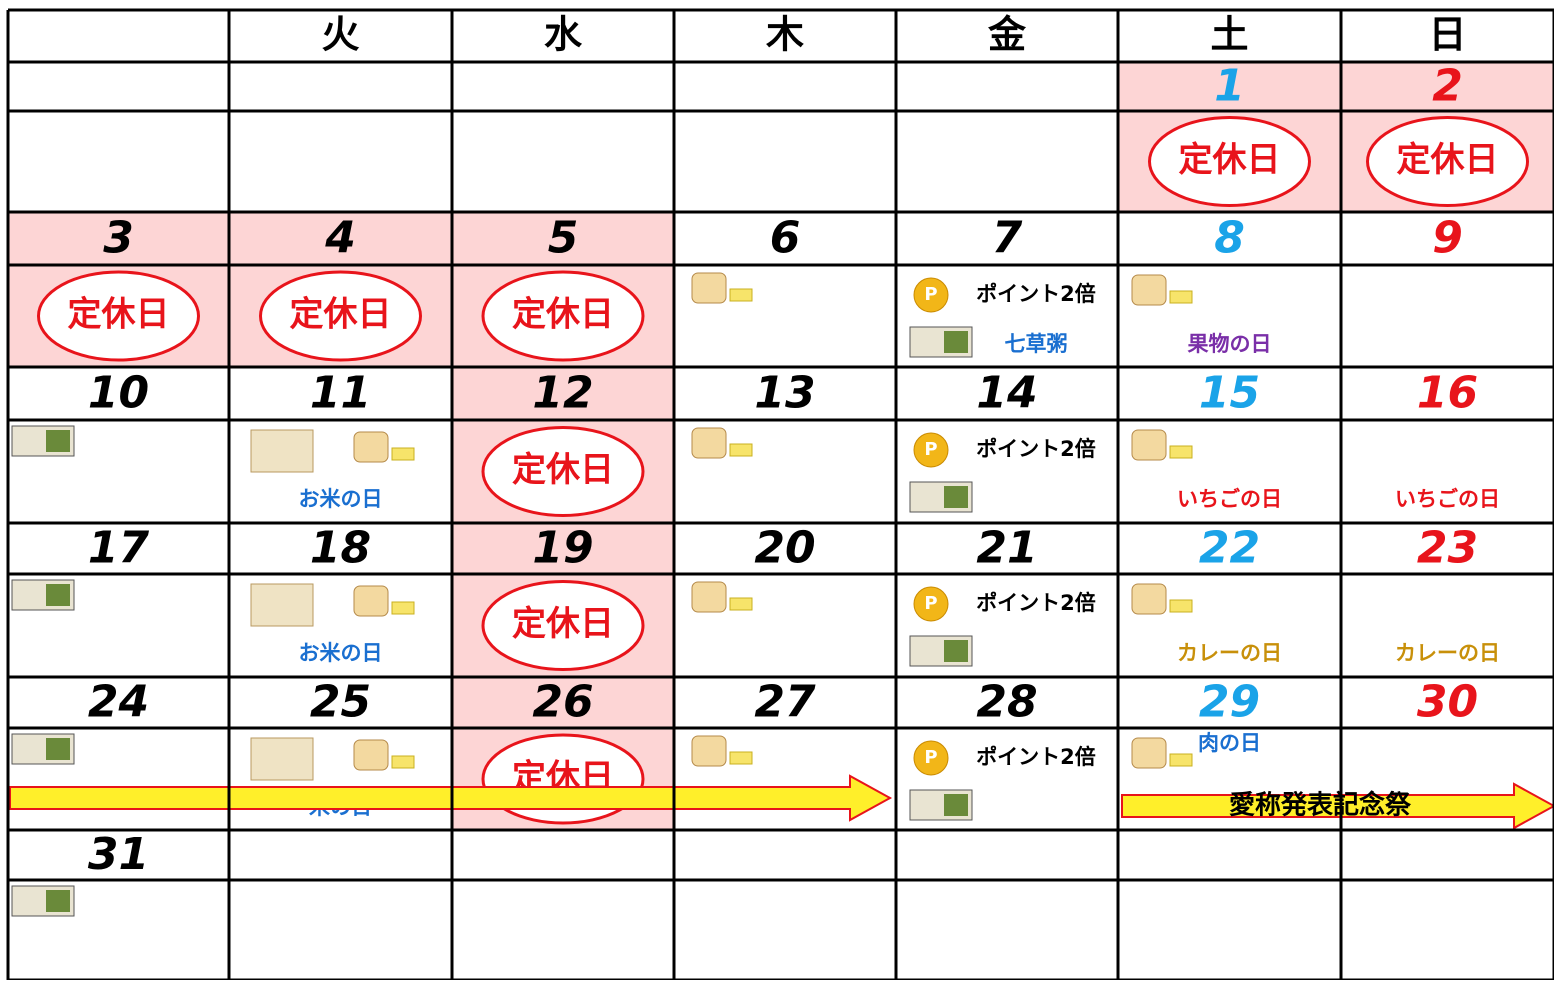  I want to click on weekday: 火, so click(340, 35).